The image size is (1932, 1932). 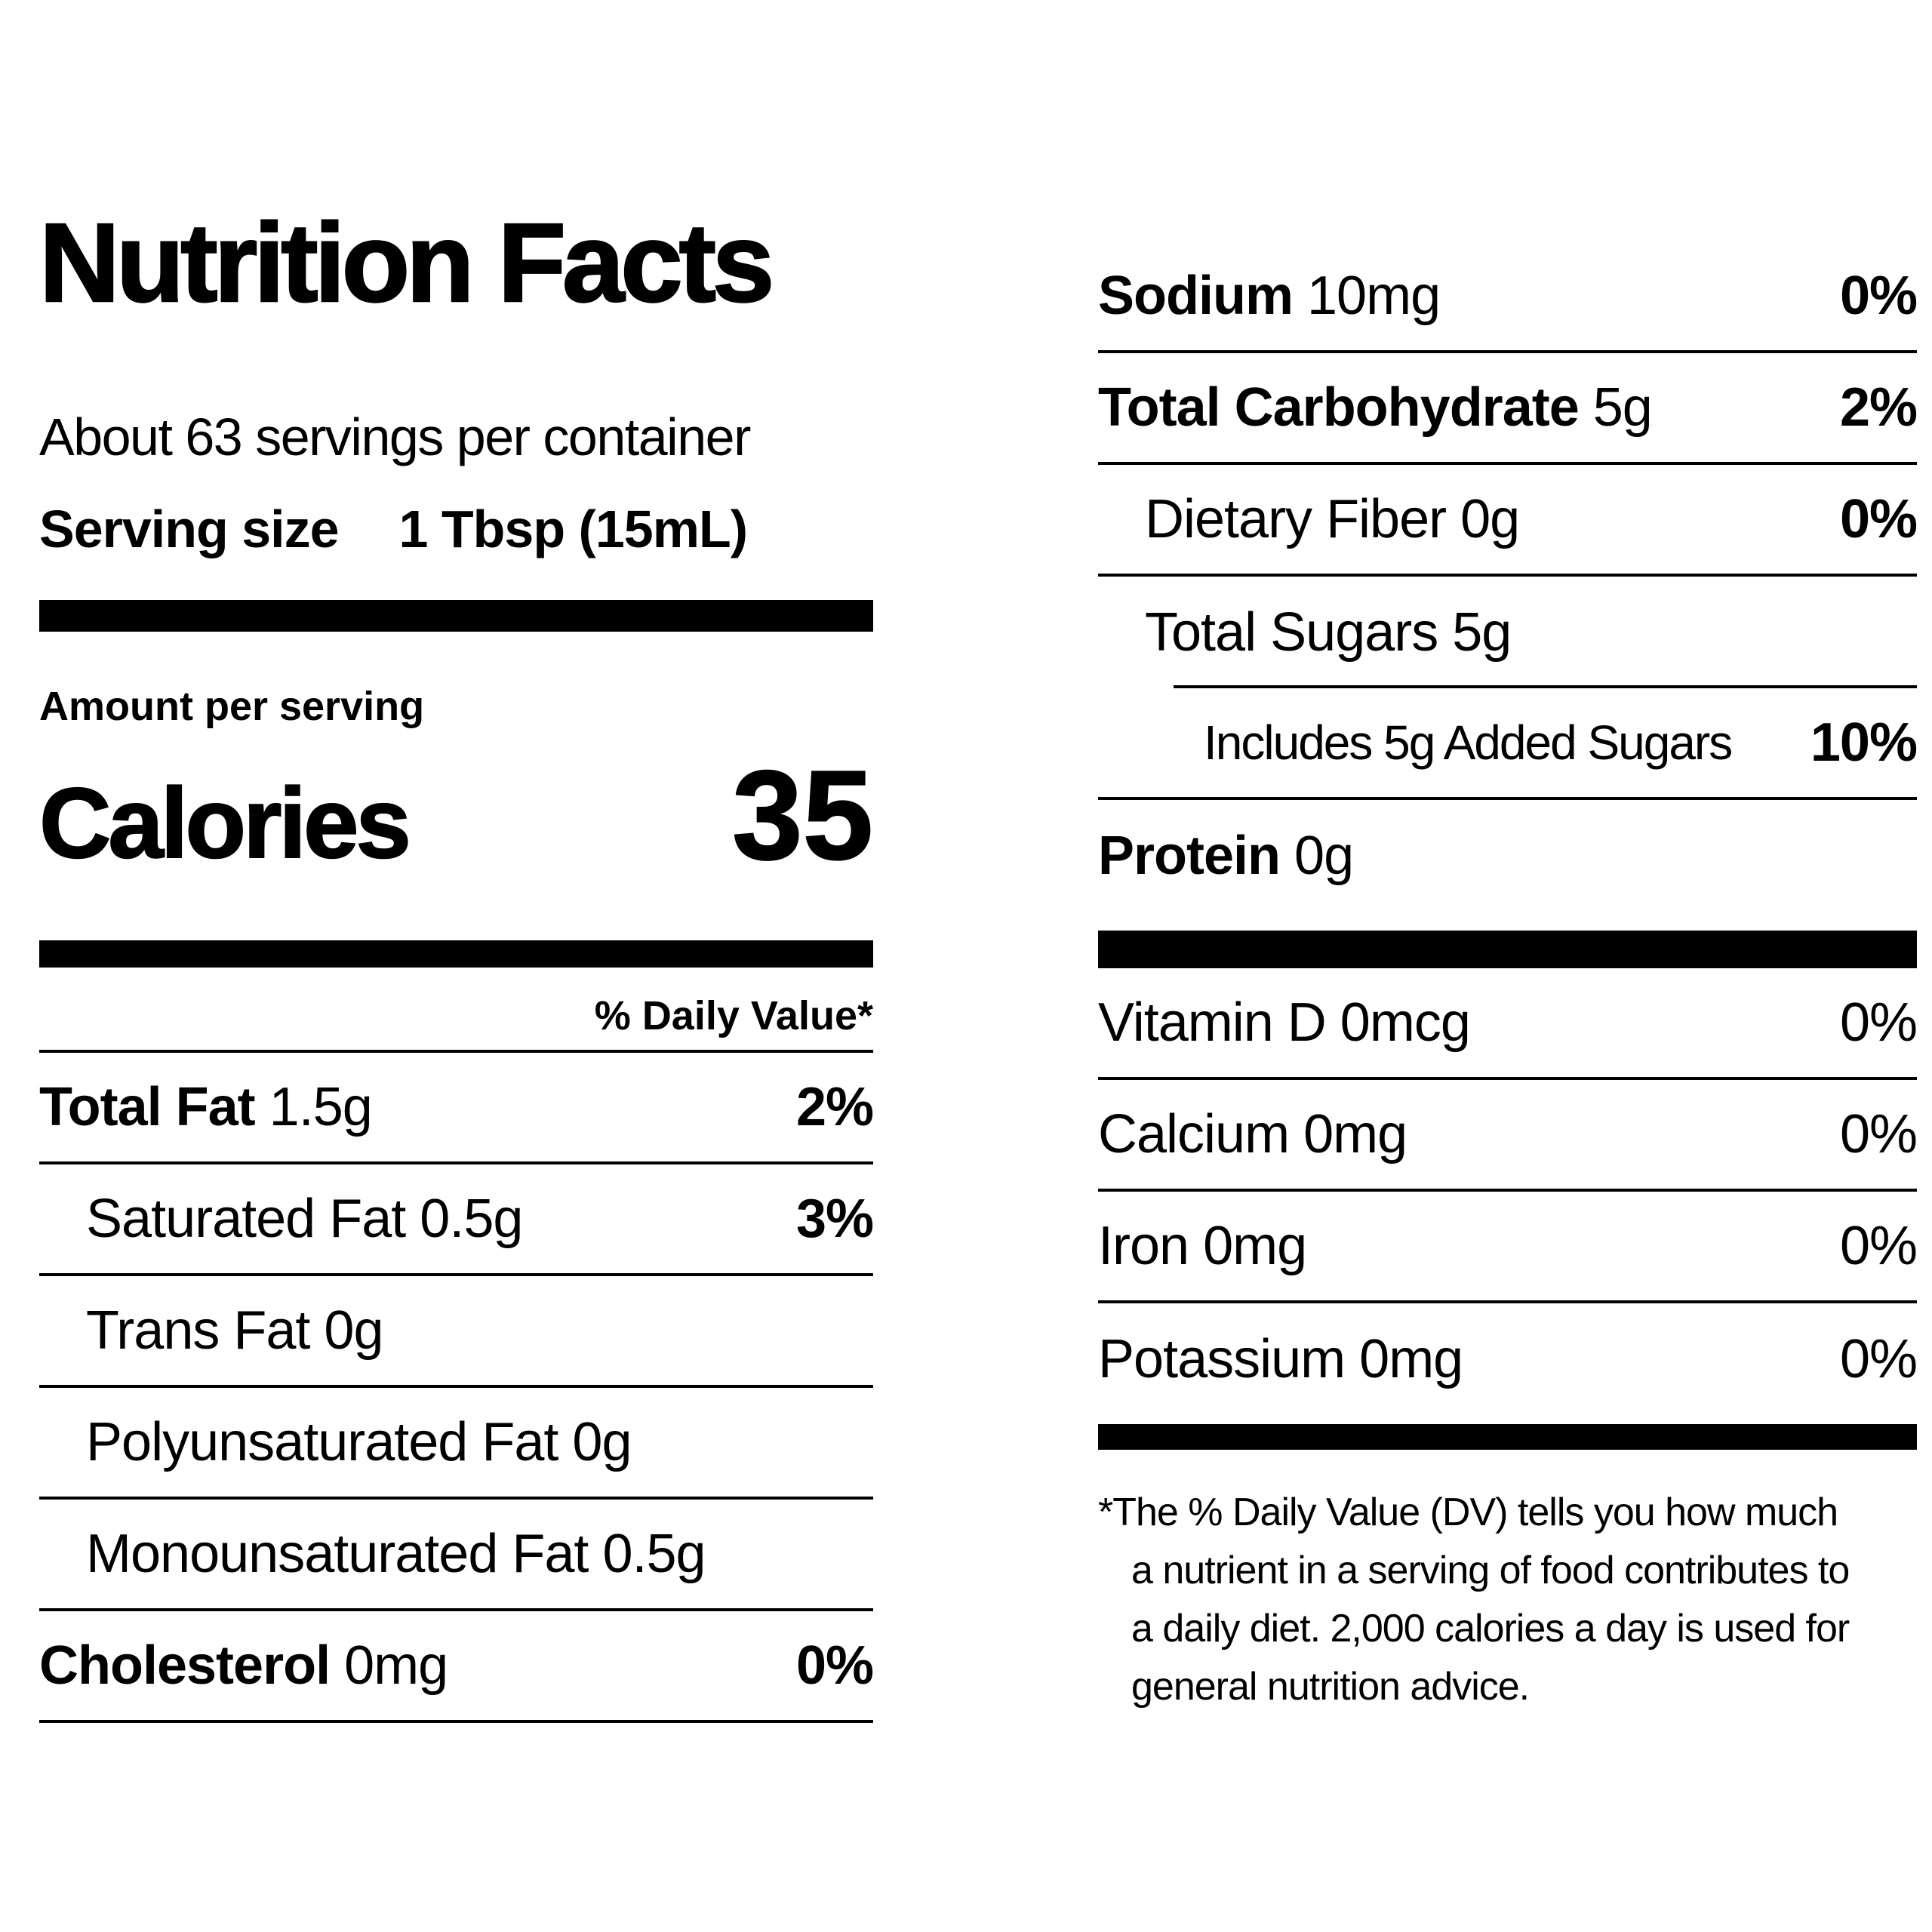 I want to click on row-total-sugars: Total Sugars 5g, so click(x=1507, y=632).